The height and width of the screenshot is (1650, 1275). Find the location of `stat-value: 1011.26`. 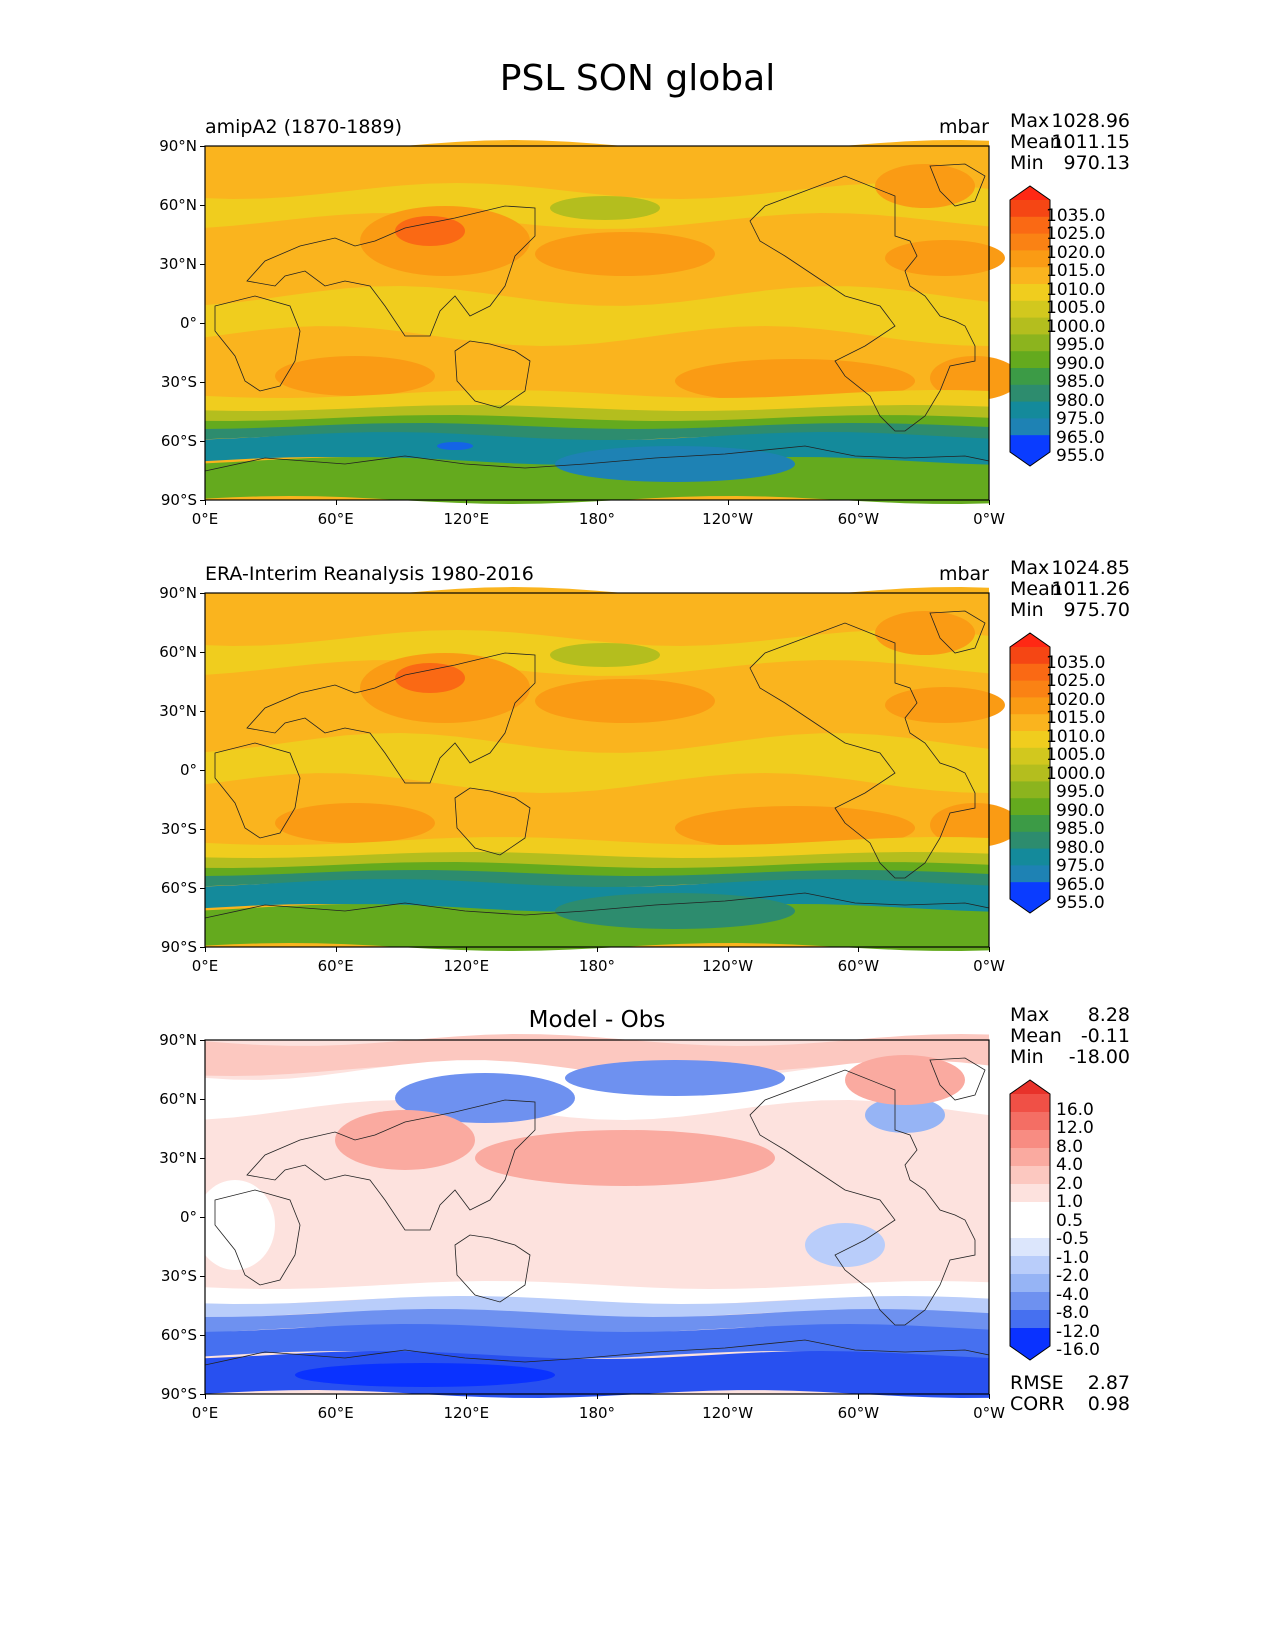

stat-value: 1011.26 is located at coordinates (1090, 589).